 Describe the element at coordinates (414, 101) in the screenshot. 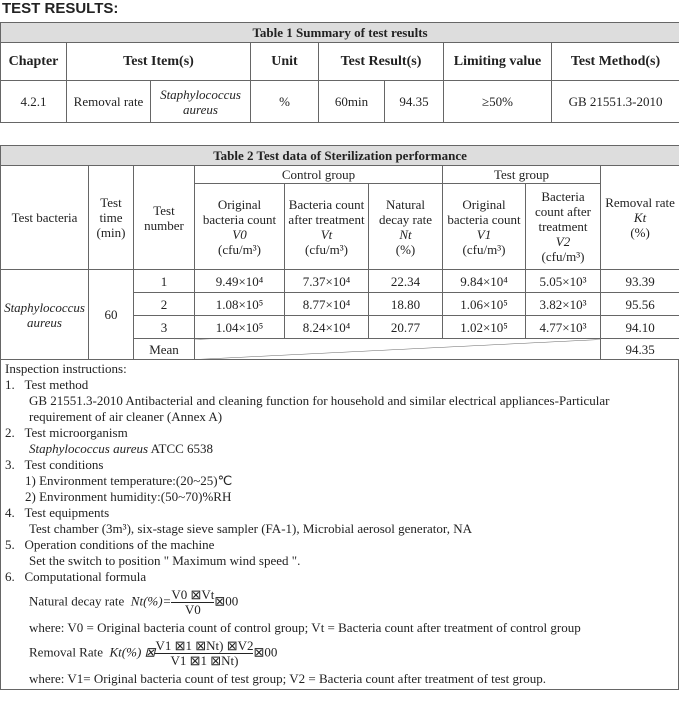

I see `cell-result: 94.35` at that location.